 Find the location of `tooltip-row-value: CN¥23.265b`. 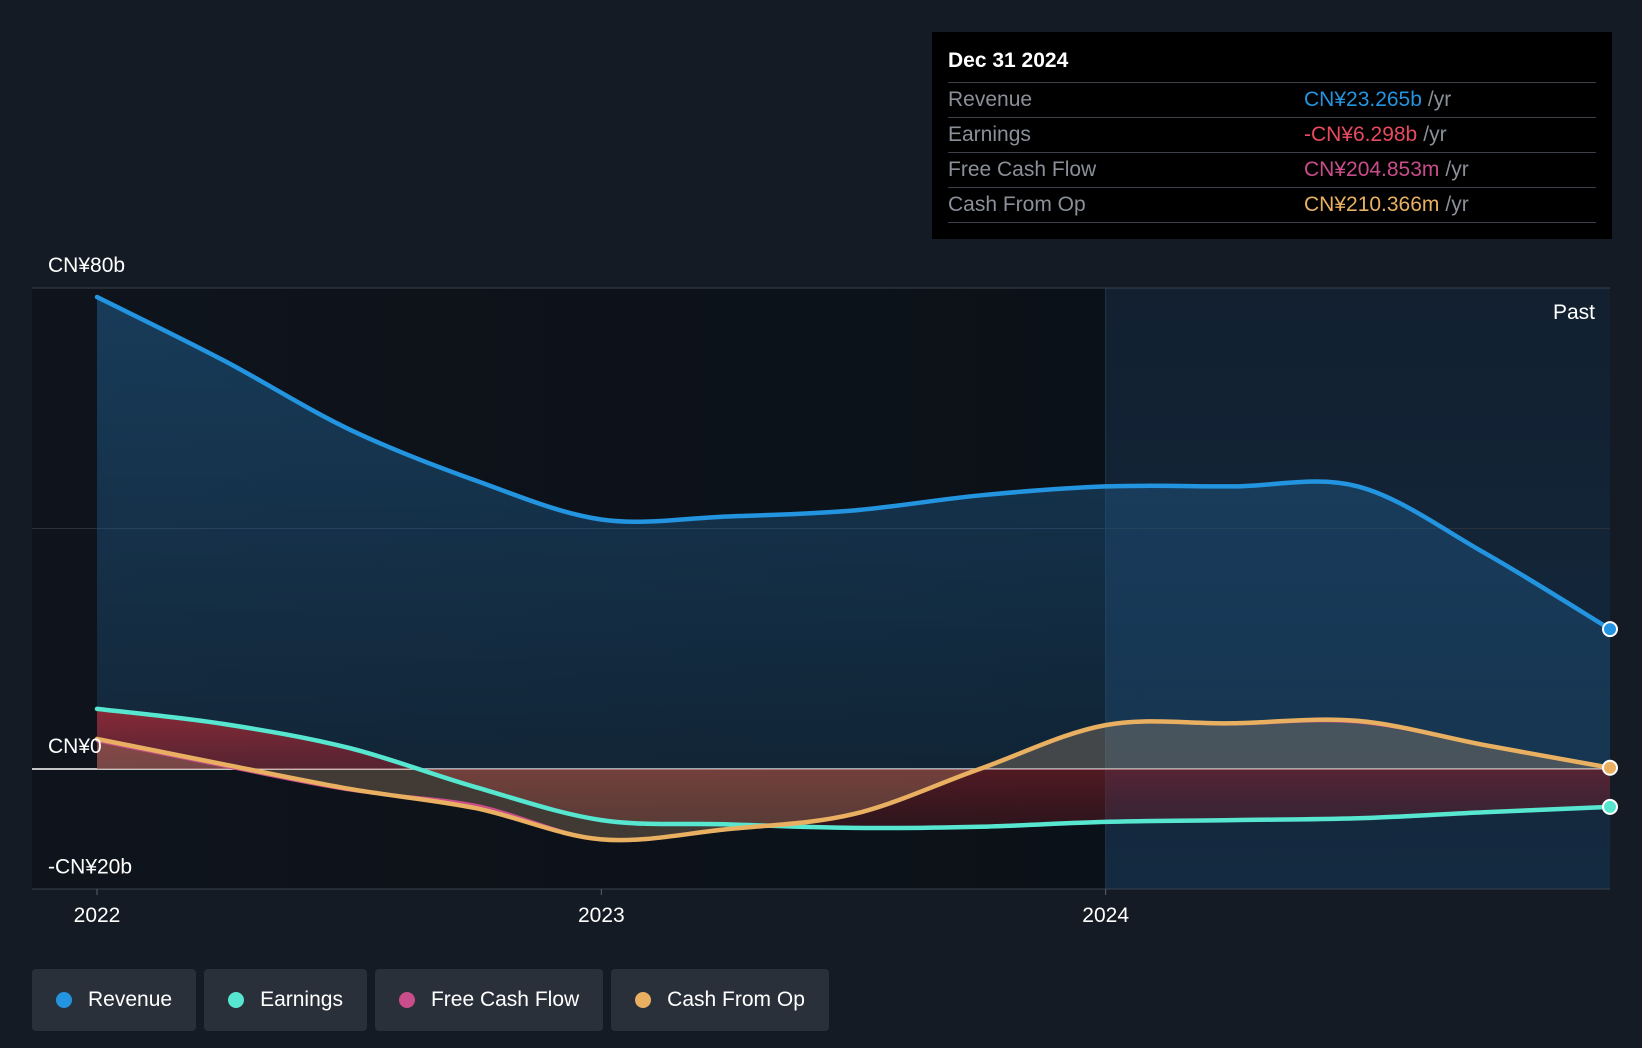

tooltip-row-value: CN¥23.265b is located at coordinates (1363, 99).